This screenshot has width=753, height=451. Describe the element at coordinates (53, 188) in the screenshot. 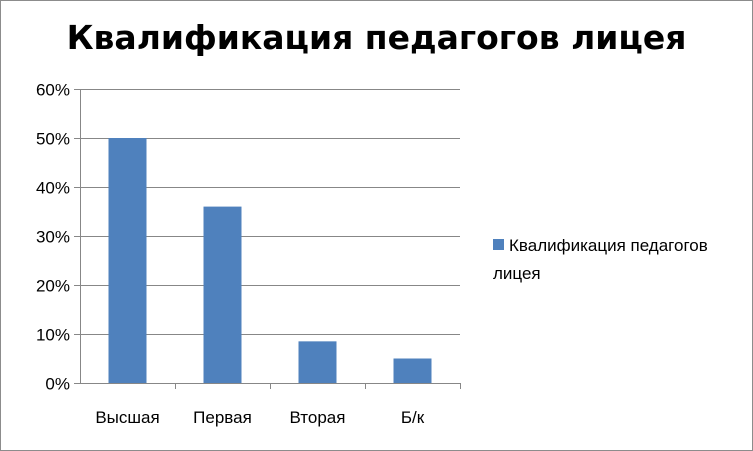

I see `y-tick-label: 40%` at that location.